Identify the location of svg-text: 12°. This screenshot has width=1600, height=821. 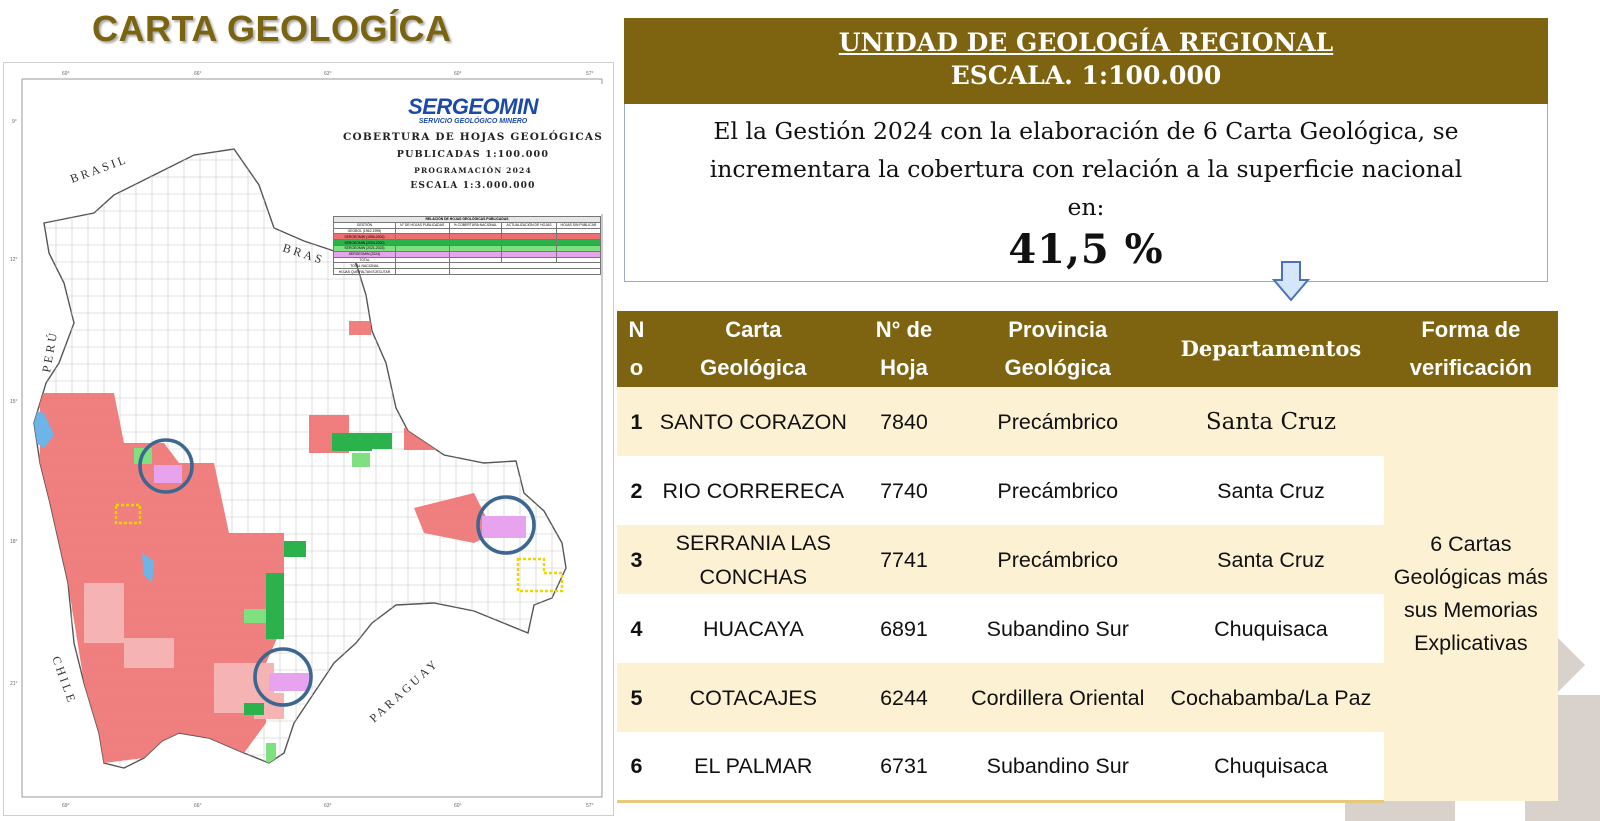
(14, 260).